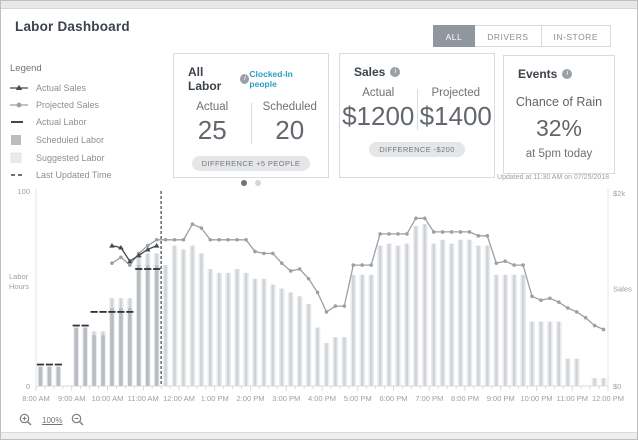 This screenshot has width=638, height=440. What do you see at coordinates (212, 130) in the screenshot?
I see `actual-labor-value: 25` at bounding box center [212, 130].